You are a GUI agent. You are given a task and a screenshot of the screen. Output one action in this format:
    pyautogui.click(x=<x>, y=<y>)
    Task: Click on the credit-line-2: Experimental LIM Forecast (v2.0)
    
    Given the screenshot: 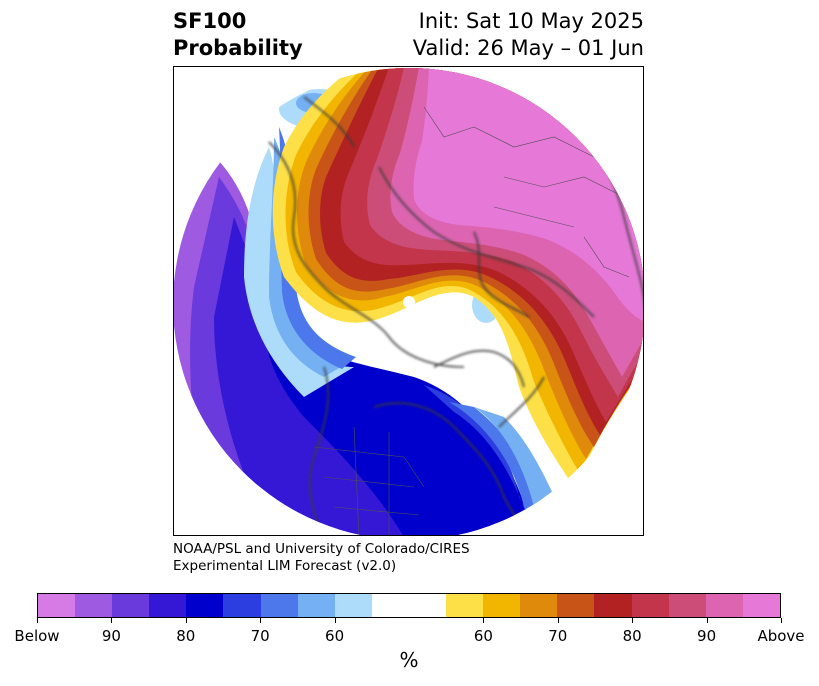 What is the action you would take?
    pyautogui.click(x=285, y=566)
    